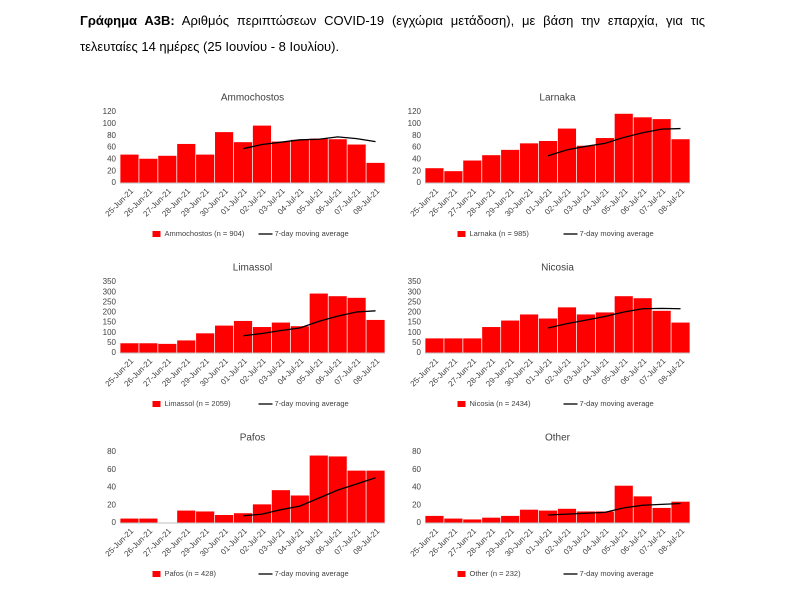 The height and width of the screenshot is (604, 798). I want to click on legend-label: Limassol (n = 2059), so click(198, 403).